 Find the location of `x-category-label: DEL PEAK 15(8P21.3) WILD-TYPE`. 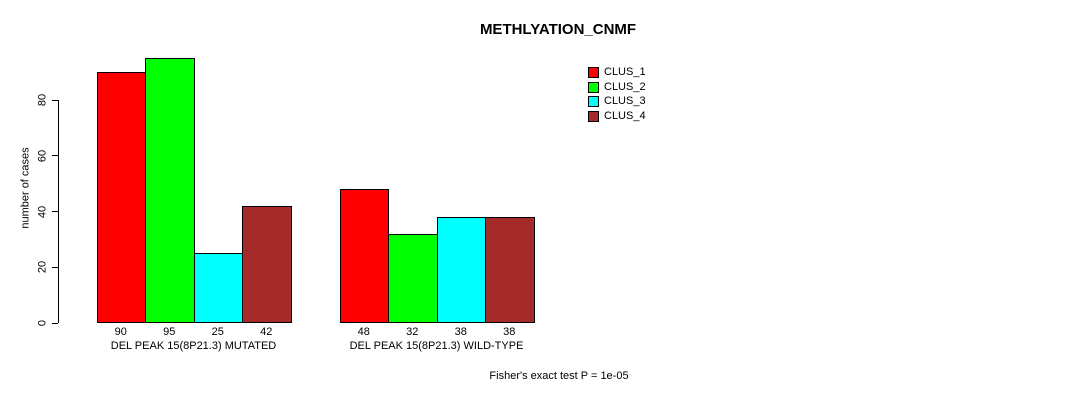

x-category-label: DEL PEAK 15(8P21.3) WILD-TYPE is located at coordinates (436, 346).